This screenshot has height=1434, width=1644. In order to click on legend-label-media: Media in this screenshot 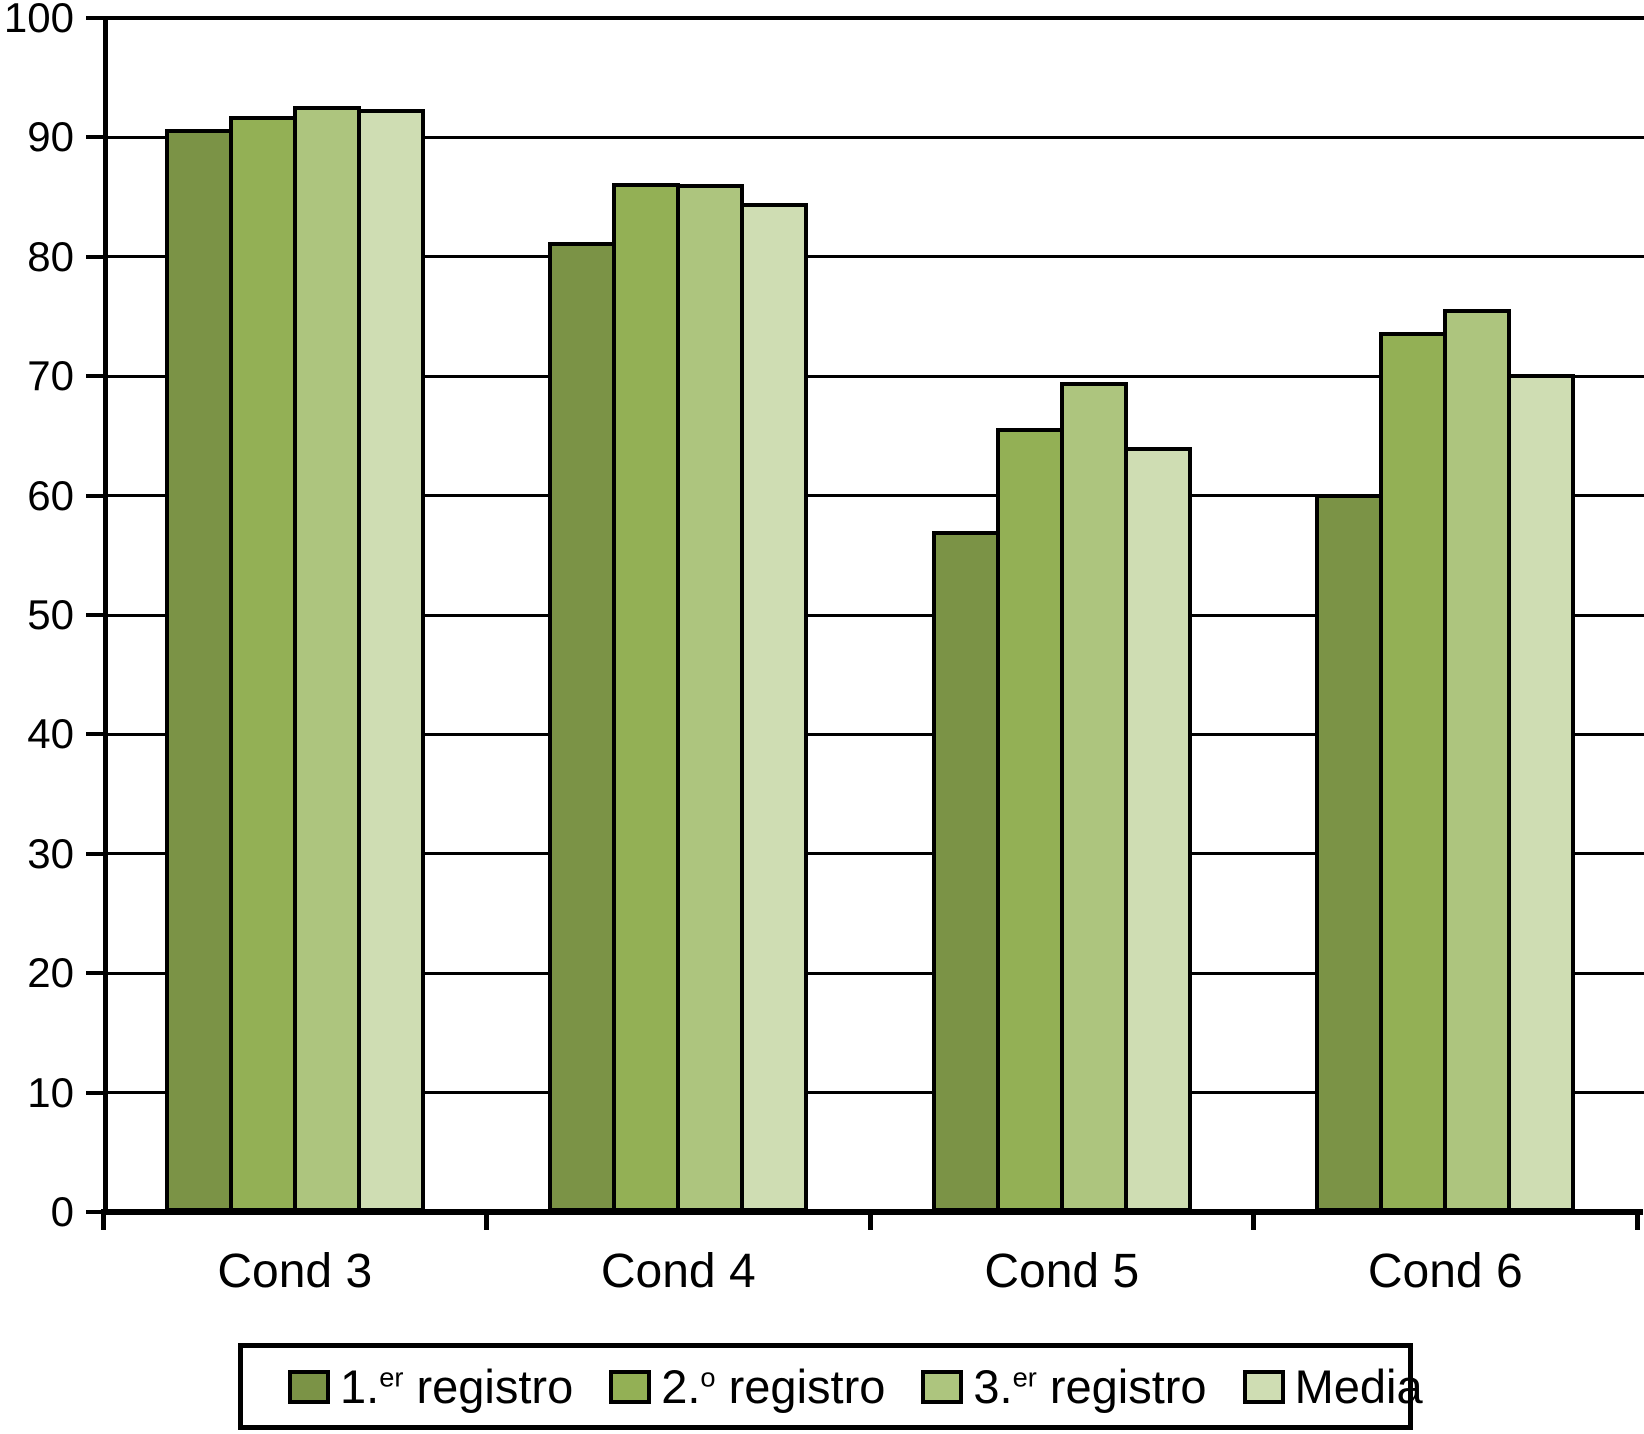, I will do `click(1358, 1386)`.